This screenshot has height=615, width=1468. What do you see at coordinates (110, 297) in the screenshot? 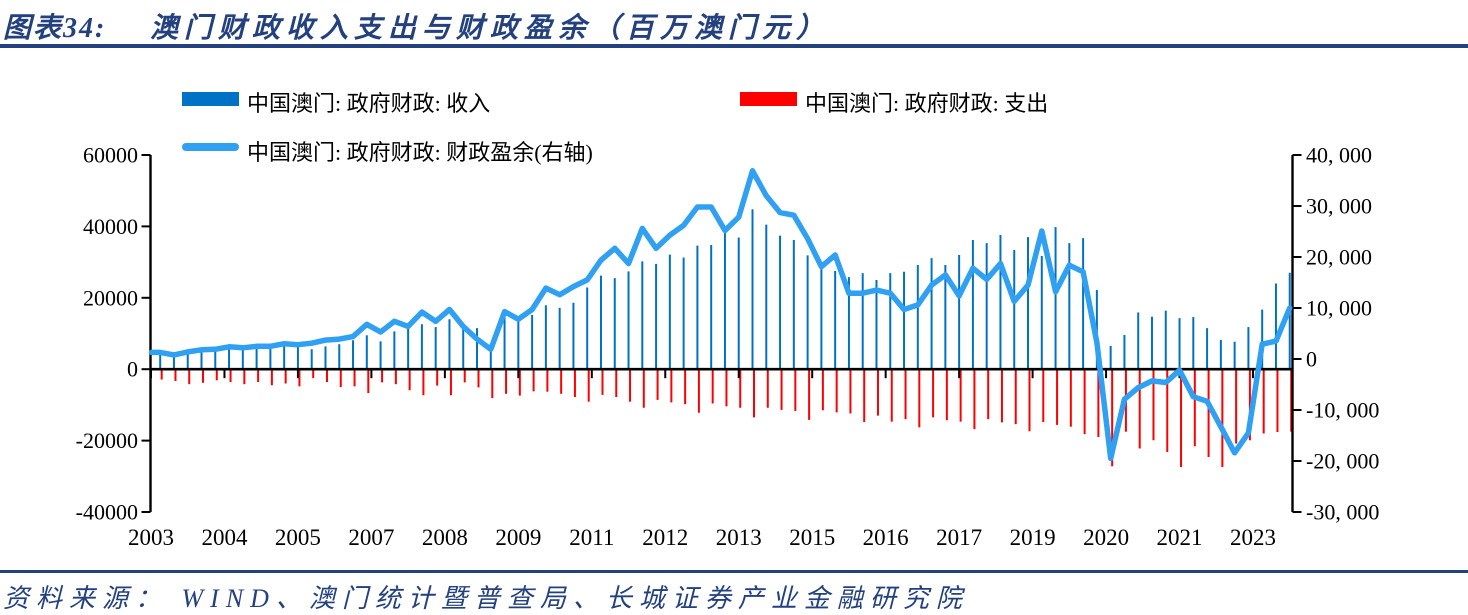
I see `svg-text: 20000` at bounding box center [110, 297].